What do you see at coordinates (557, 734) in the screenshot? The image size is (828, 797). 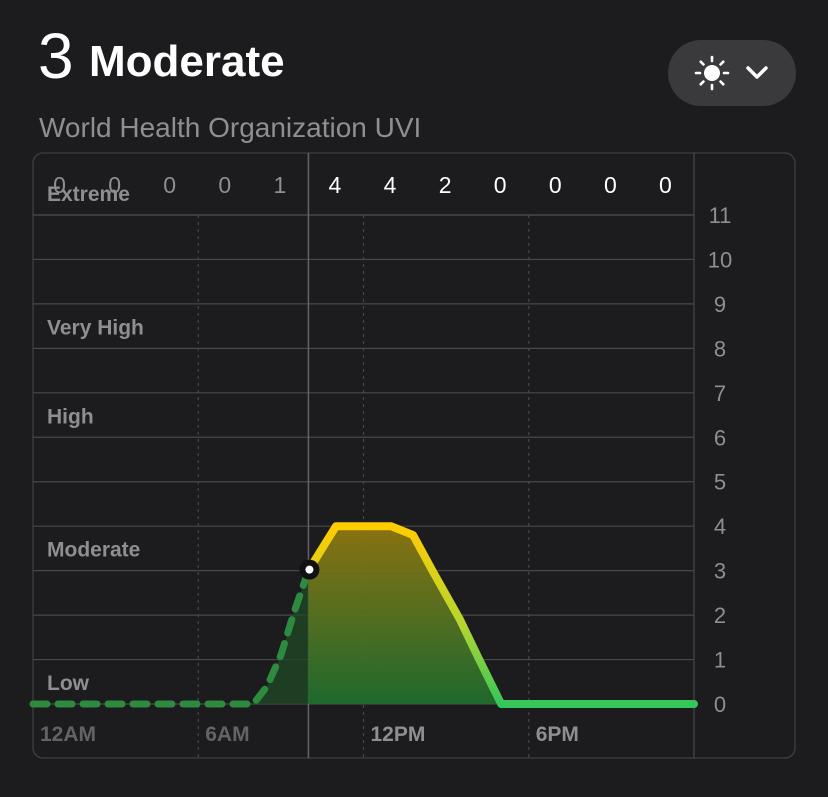 I see `x-tick-label: 6PM` at bounding box center [557, 734].